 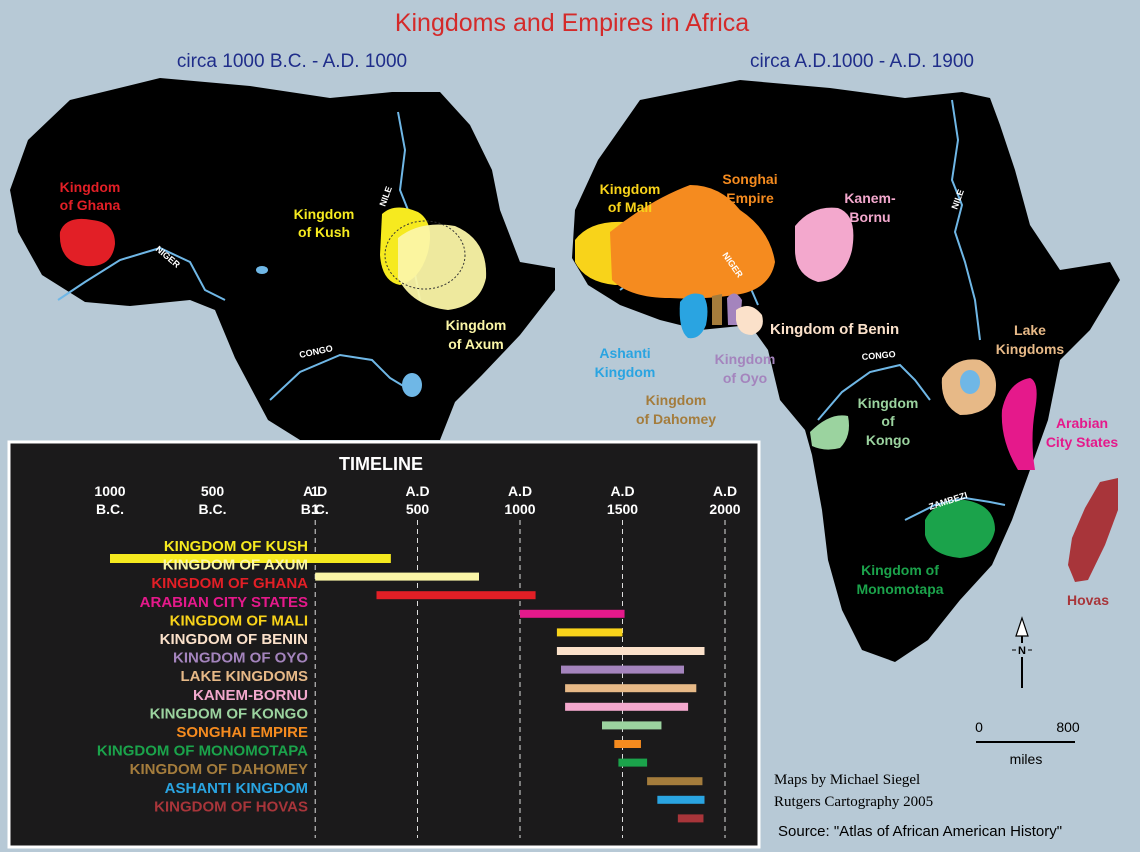 What do you see at coordinates (878, 355) in the screenshot?
I see `label-right-congo: CONGO` at bounding box center [878, 355].